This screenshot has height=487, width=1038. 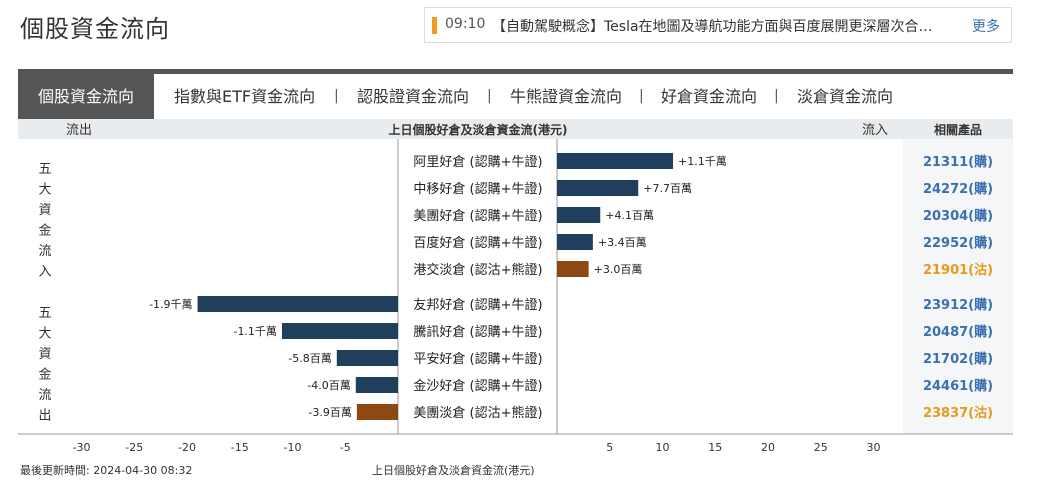 What do you see at coordinates (187, 447) in the screenshot?
I see `x-tick-label: -20` at bounding box center [187, 447].